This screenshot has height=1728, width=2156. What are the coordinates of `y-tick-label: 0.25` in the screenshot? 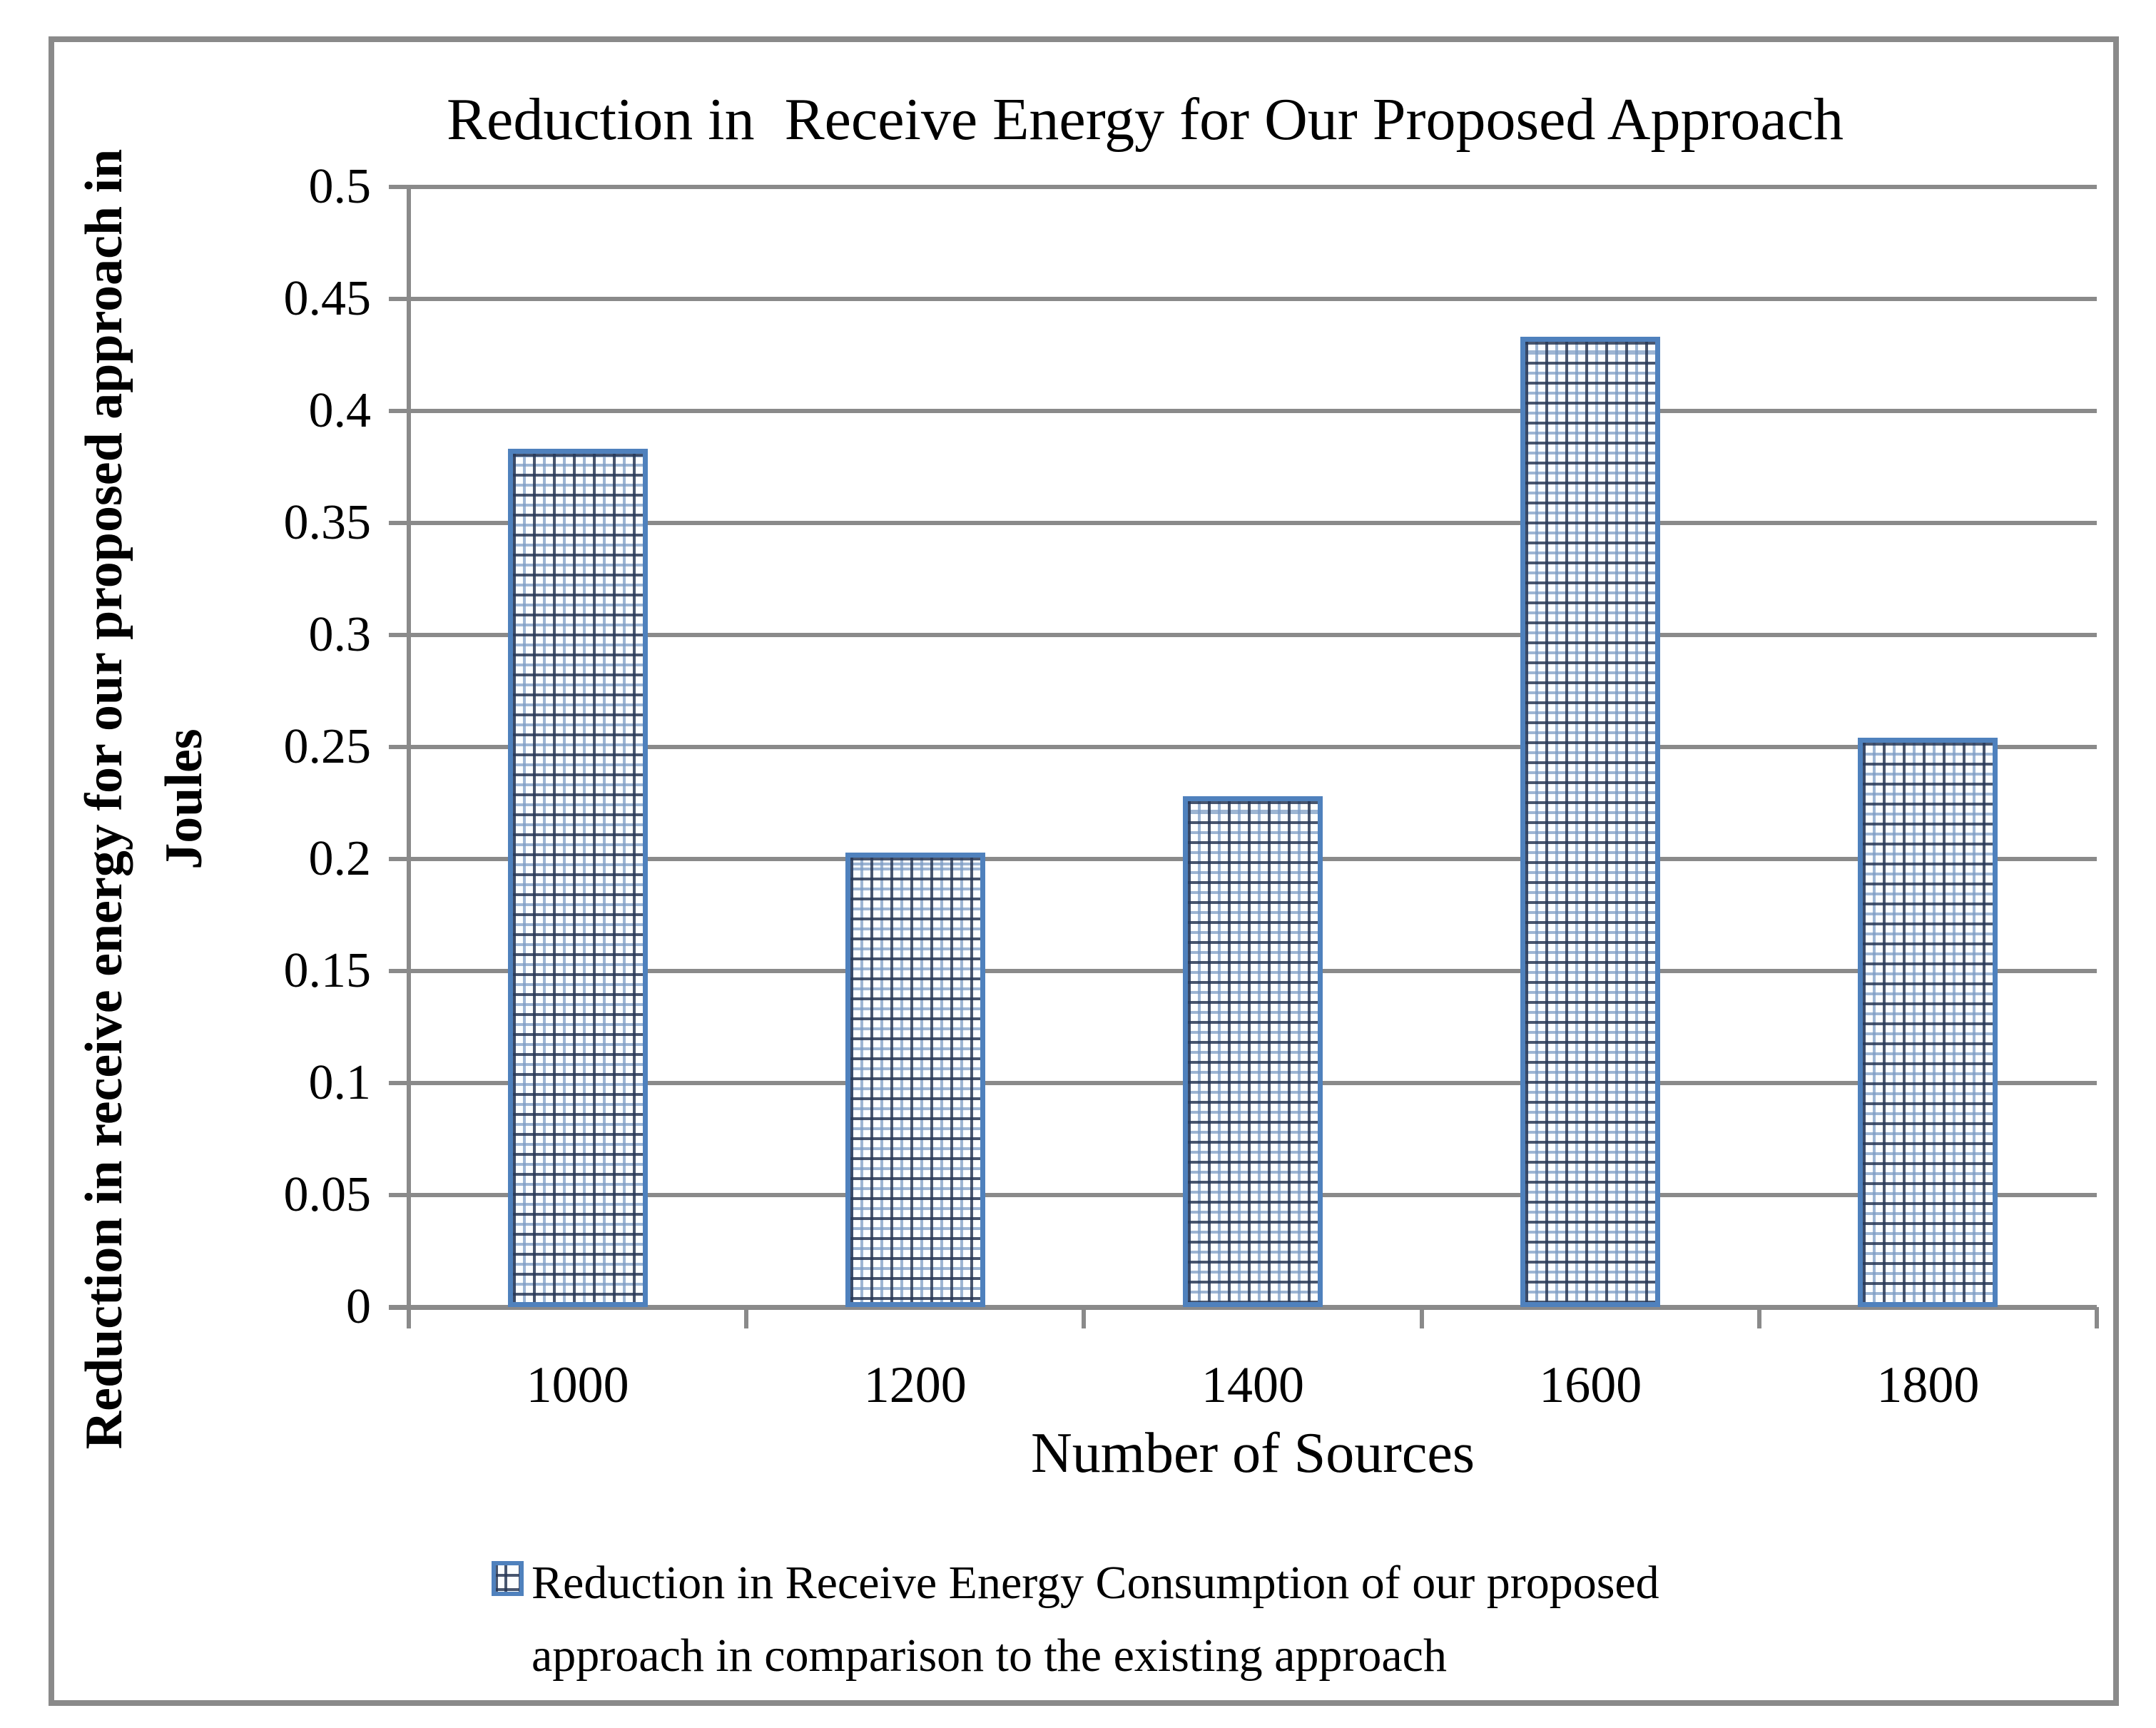 It's located at (327, 746).